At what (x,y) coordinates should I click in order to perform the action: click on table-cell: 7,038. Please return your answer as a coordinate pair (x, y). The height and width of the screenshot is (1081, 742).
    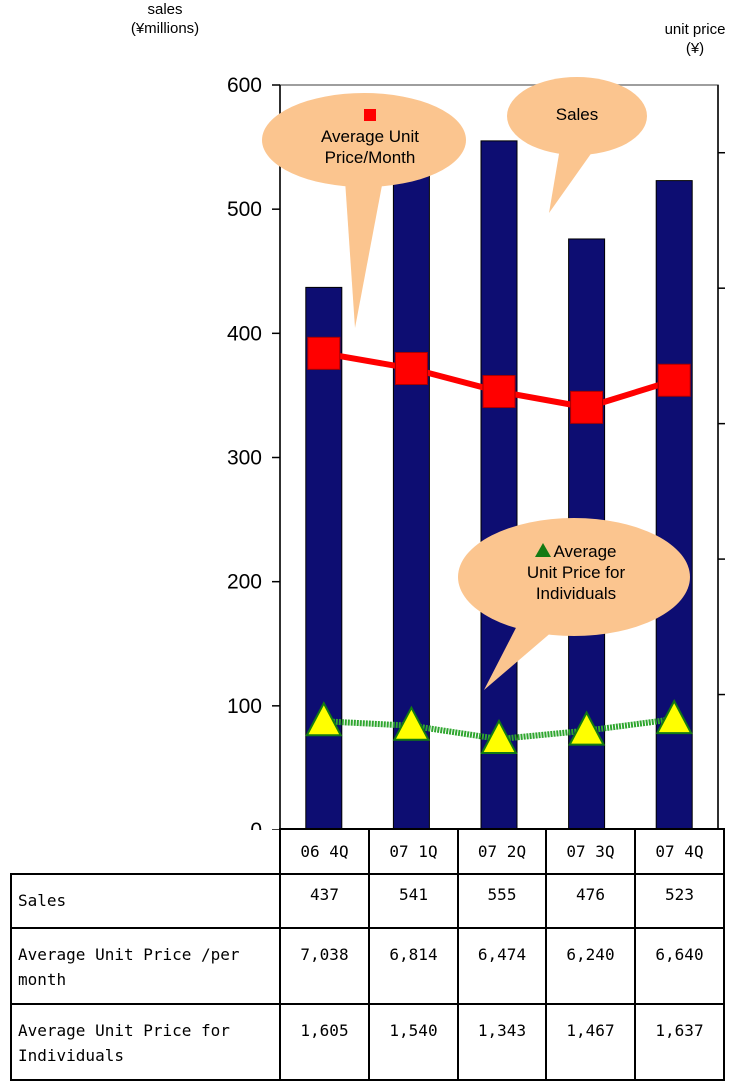
    Looking at the image, I should click on (324, 966).